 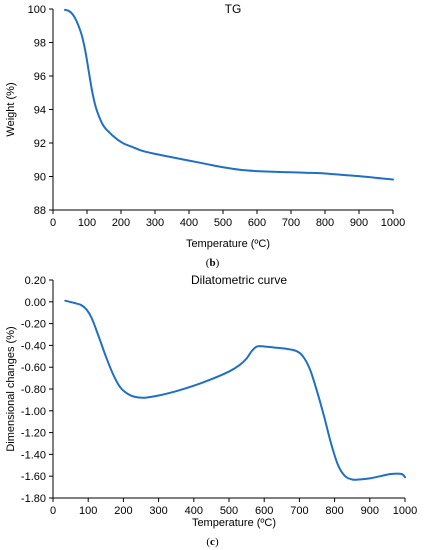 What do you see at coordinates (33, 455) in the screenshot?
I see `y-tick-label: -1.40` at bounding box center [33, 455].